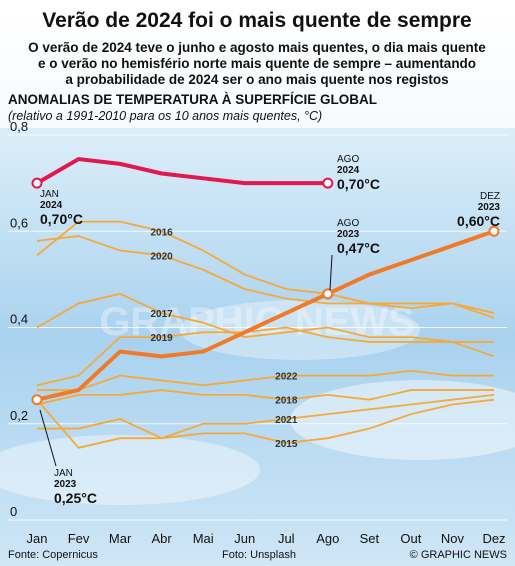 This screenshot has width=515, height=566. What do you see at coordinates (19, 415) in the screenshot?
I see `y-tick-label: 0,2` at bounding box center [19, 415].